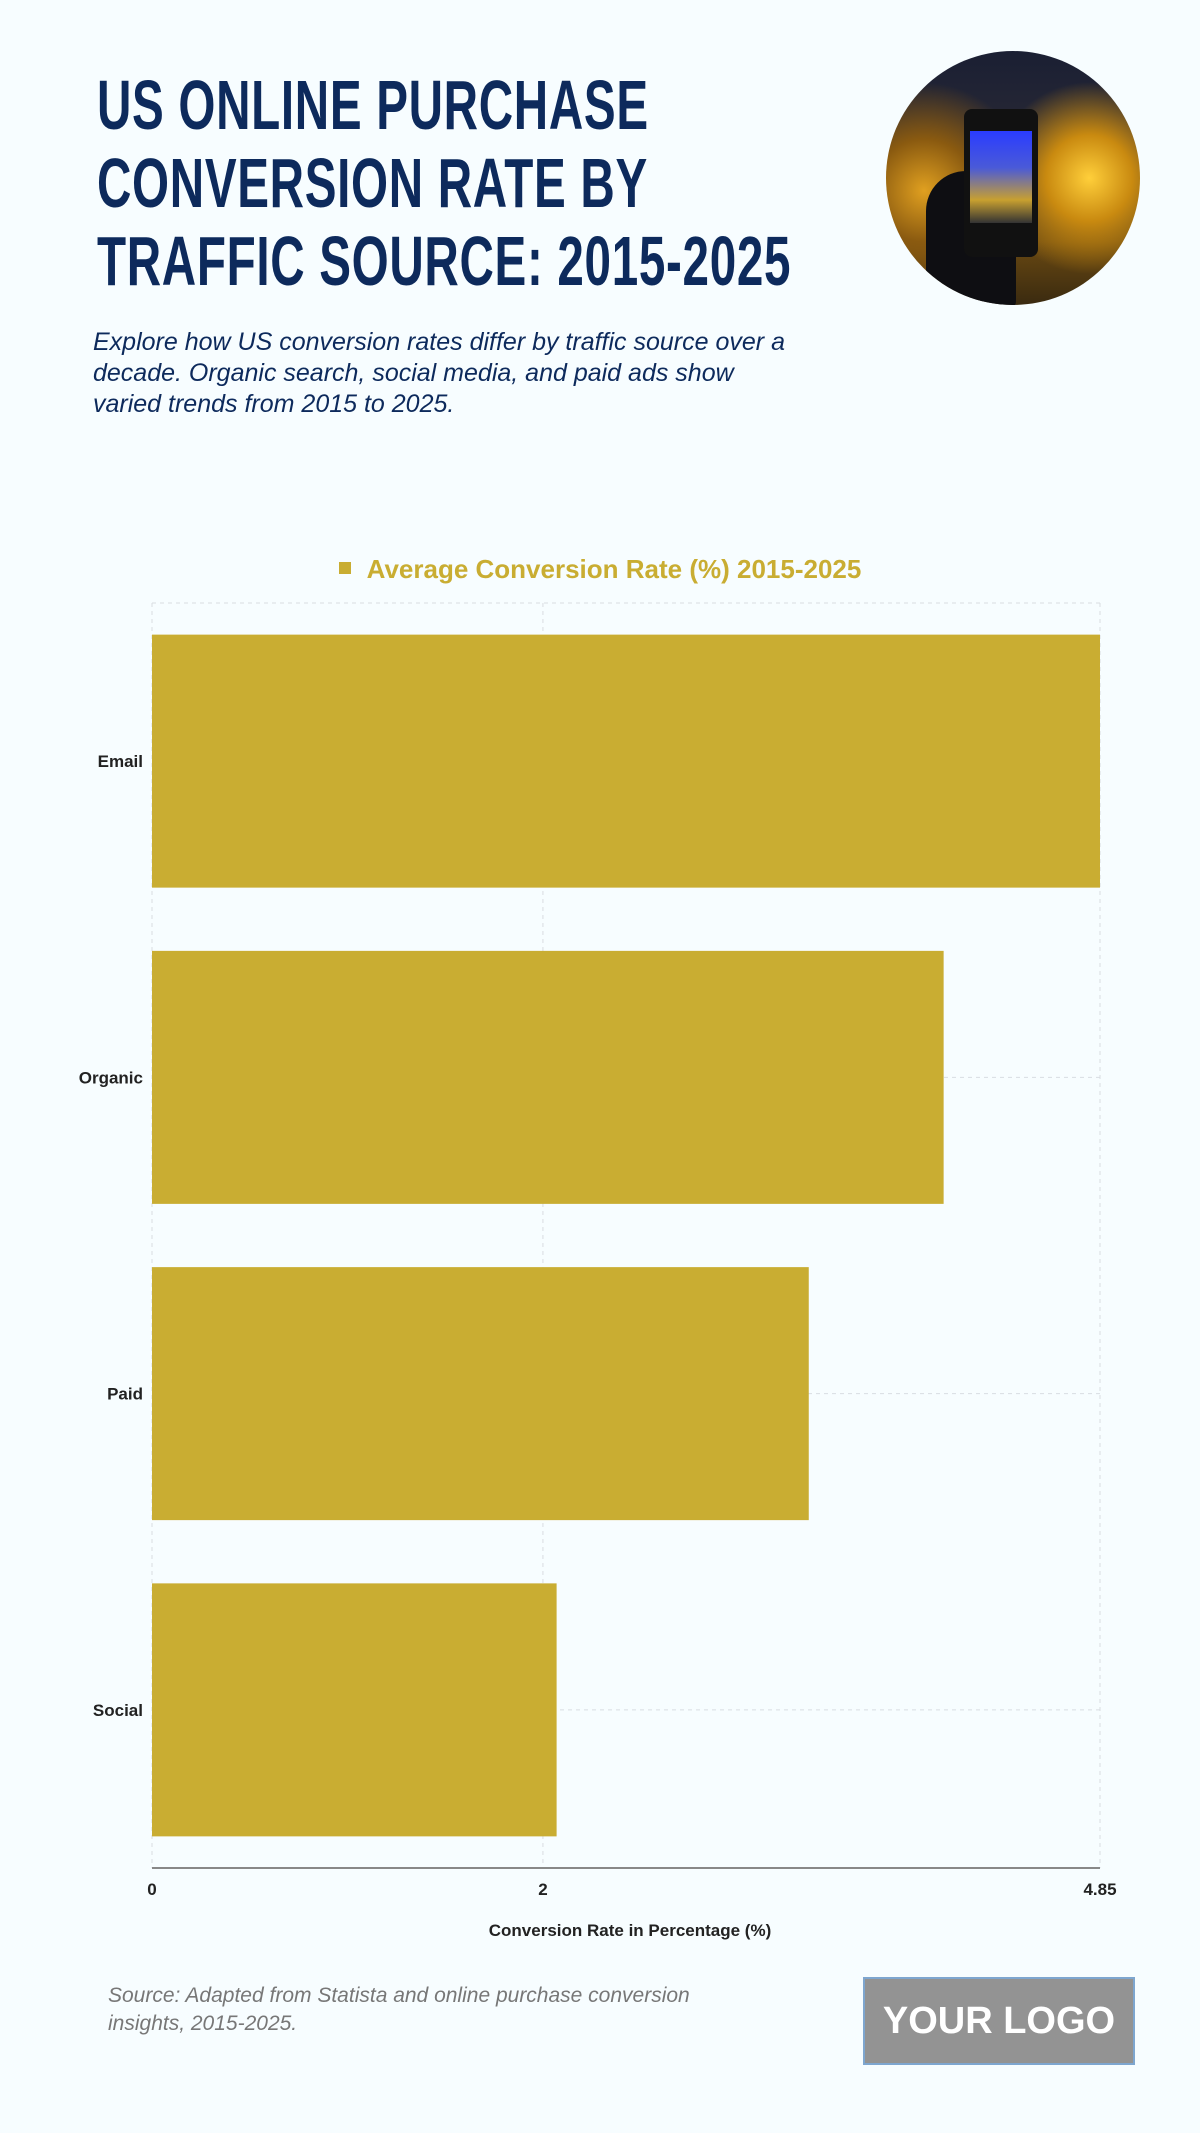  I want to click on x-tick-label: 2, so click(542, 1889).